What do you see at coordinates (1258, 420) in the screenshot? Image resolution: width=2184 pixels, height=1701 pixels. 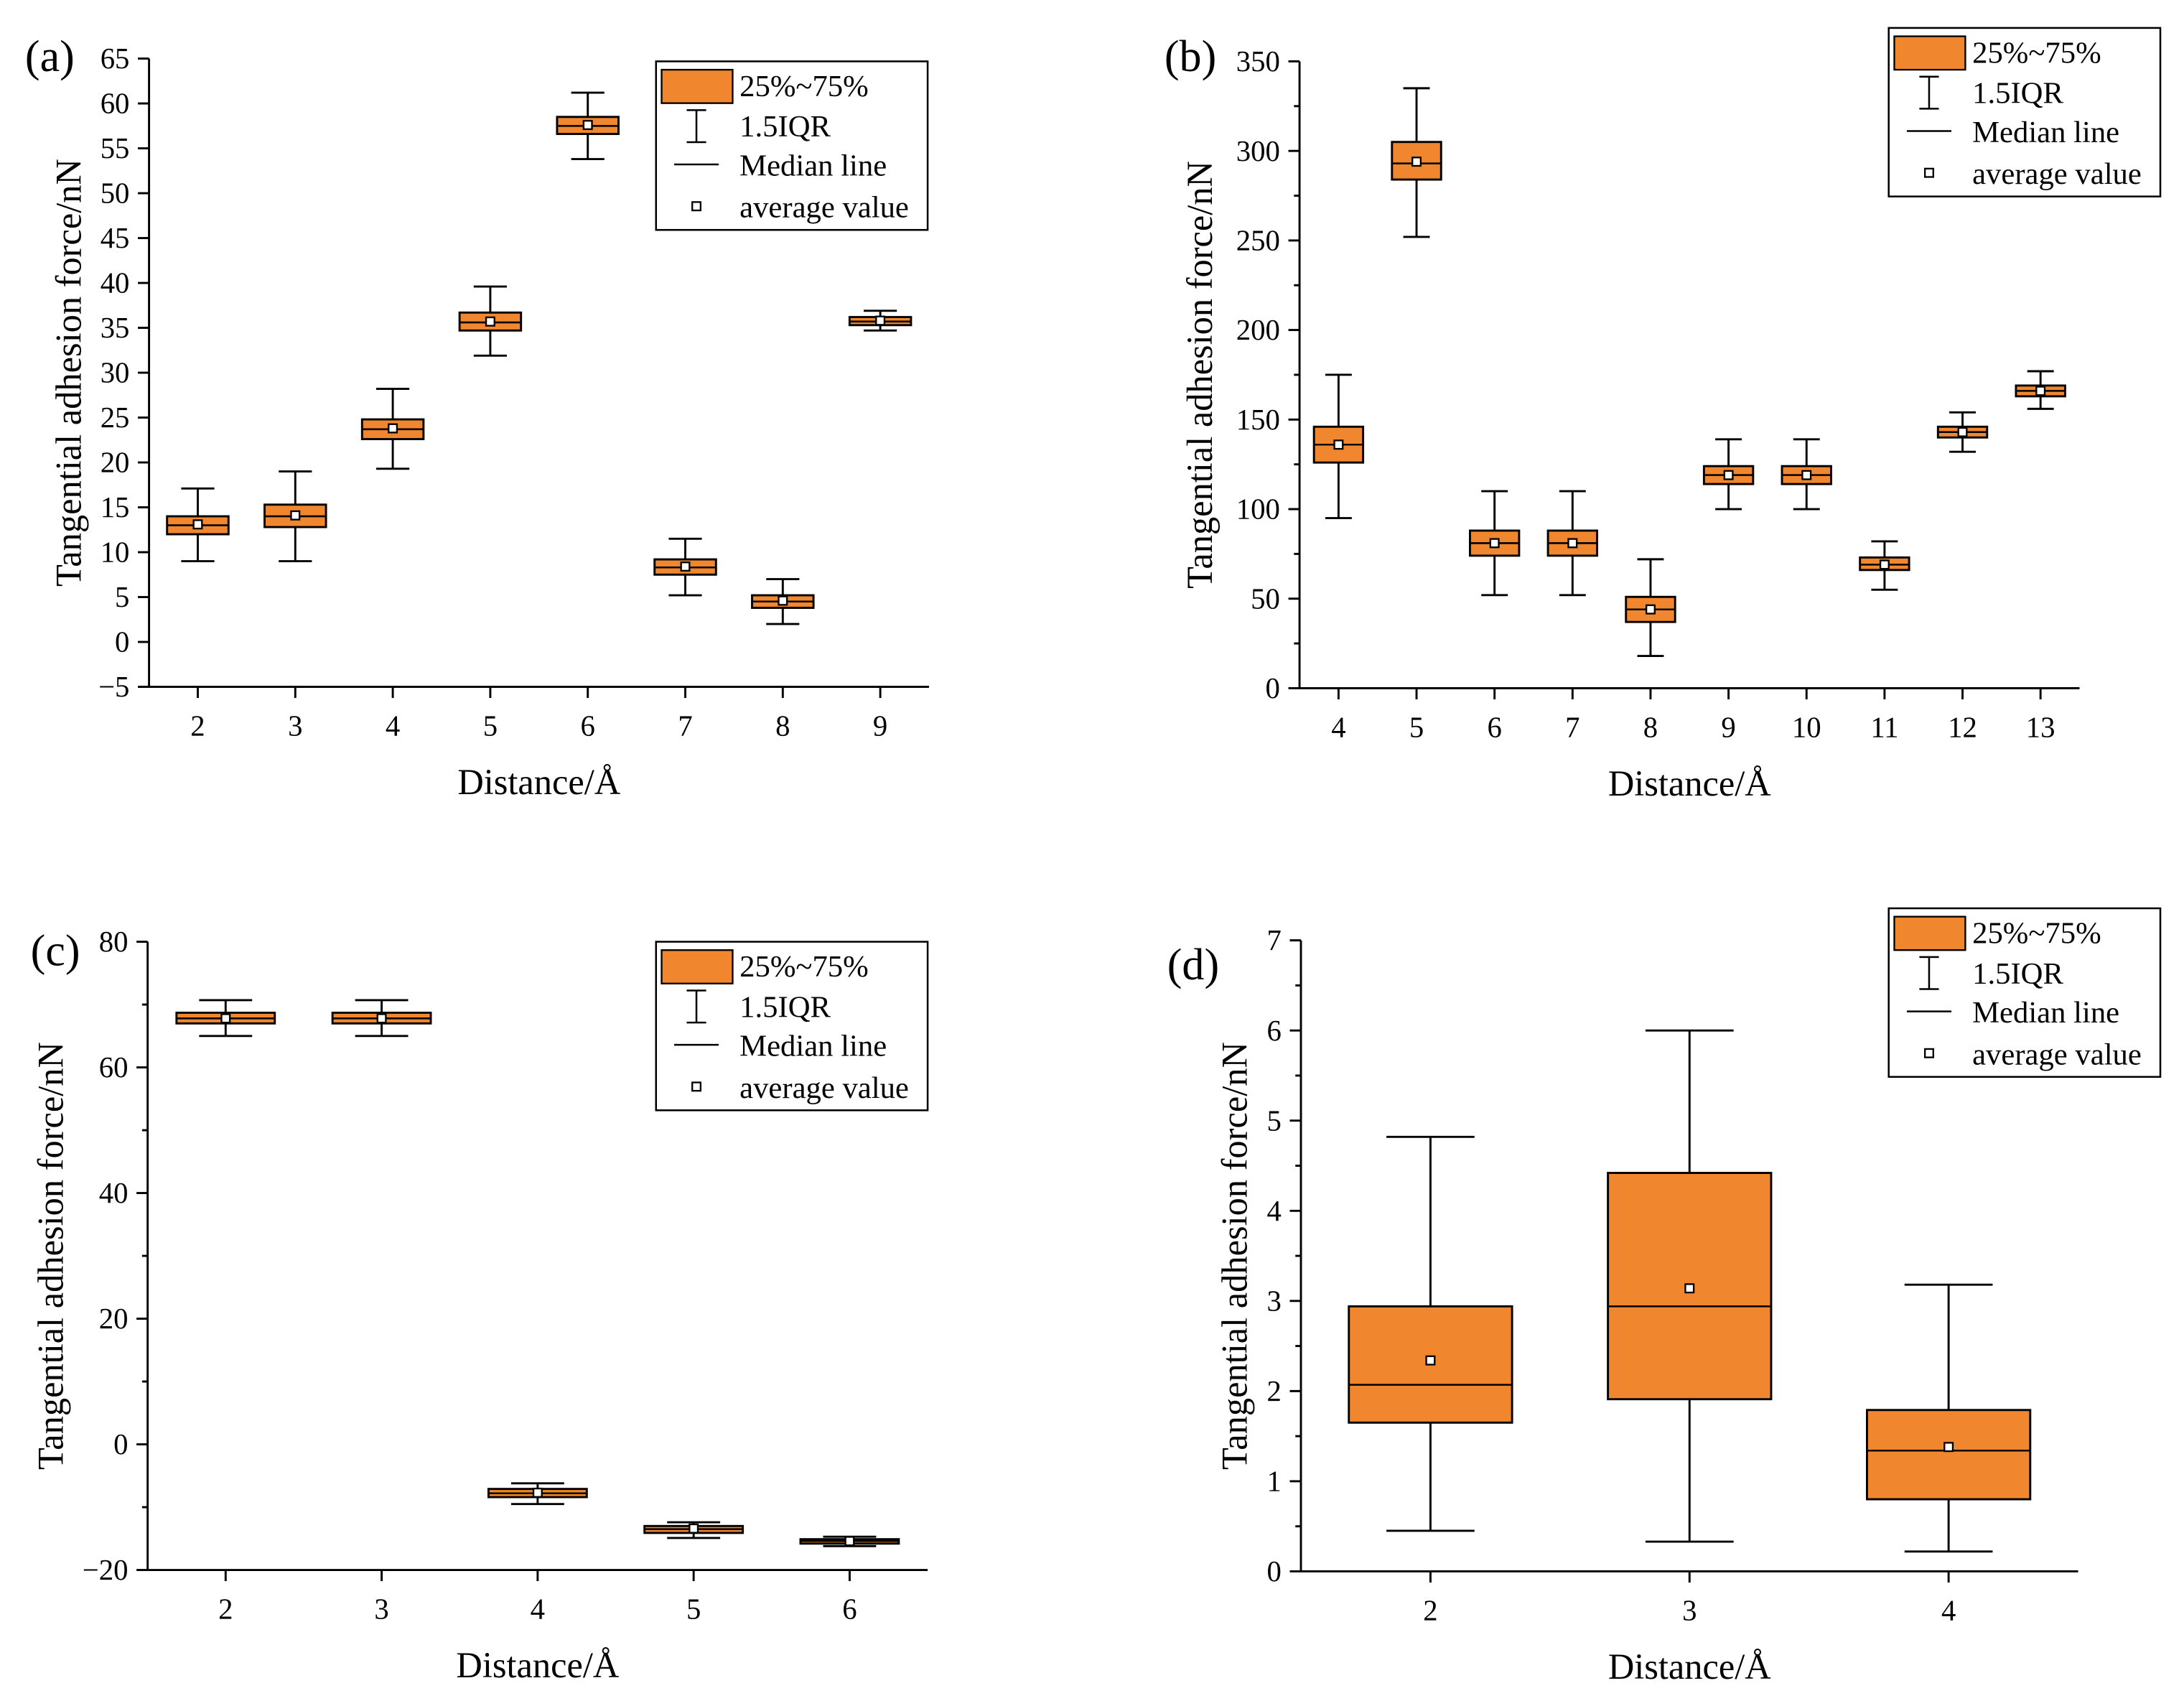 I see `y-tick-label-b: 150` at bounding box center [1258, 420].